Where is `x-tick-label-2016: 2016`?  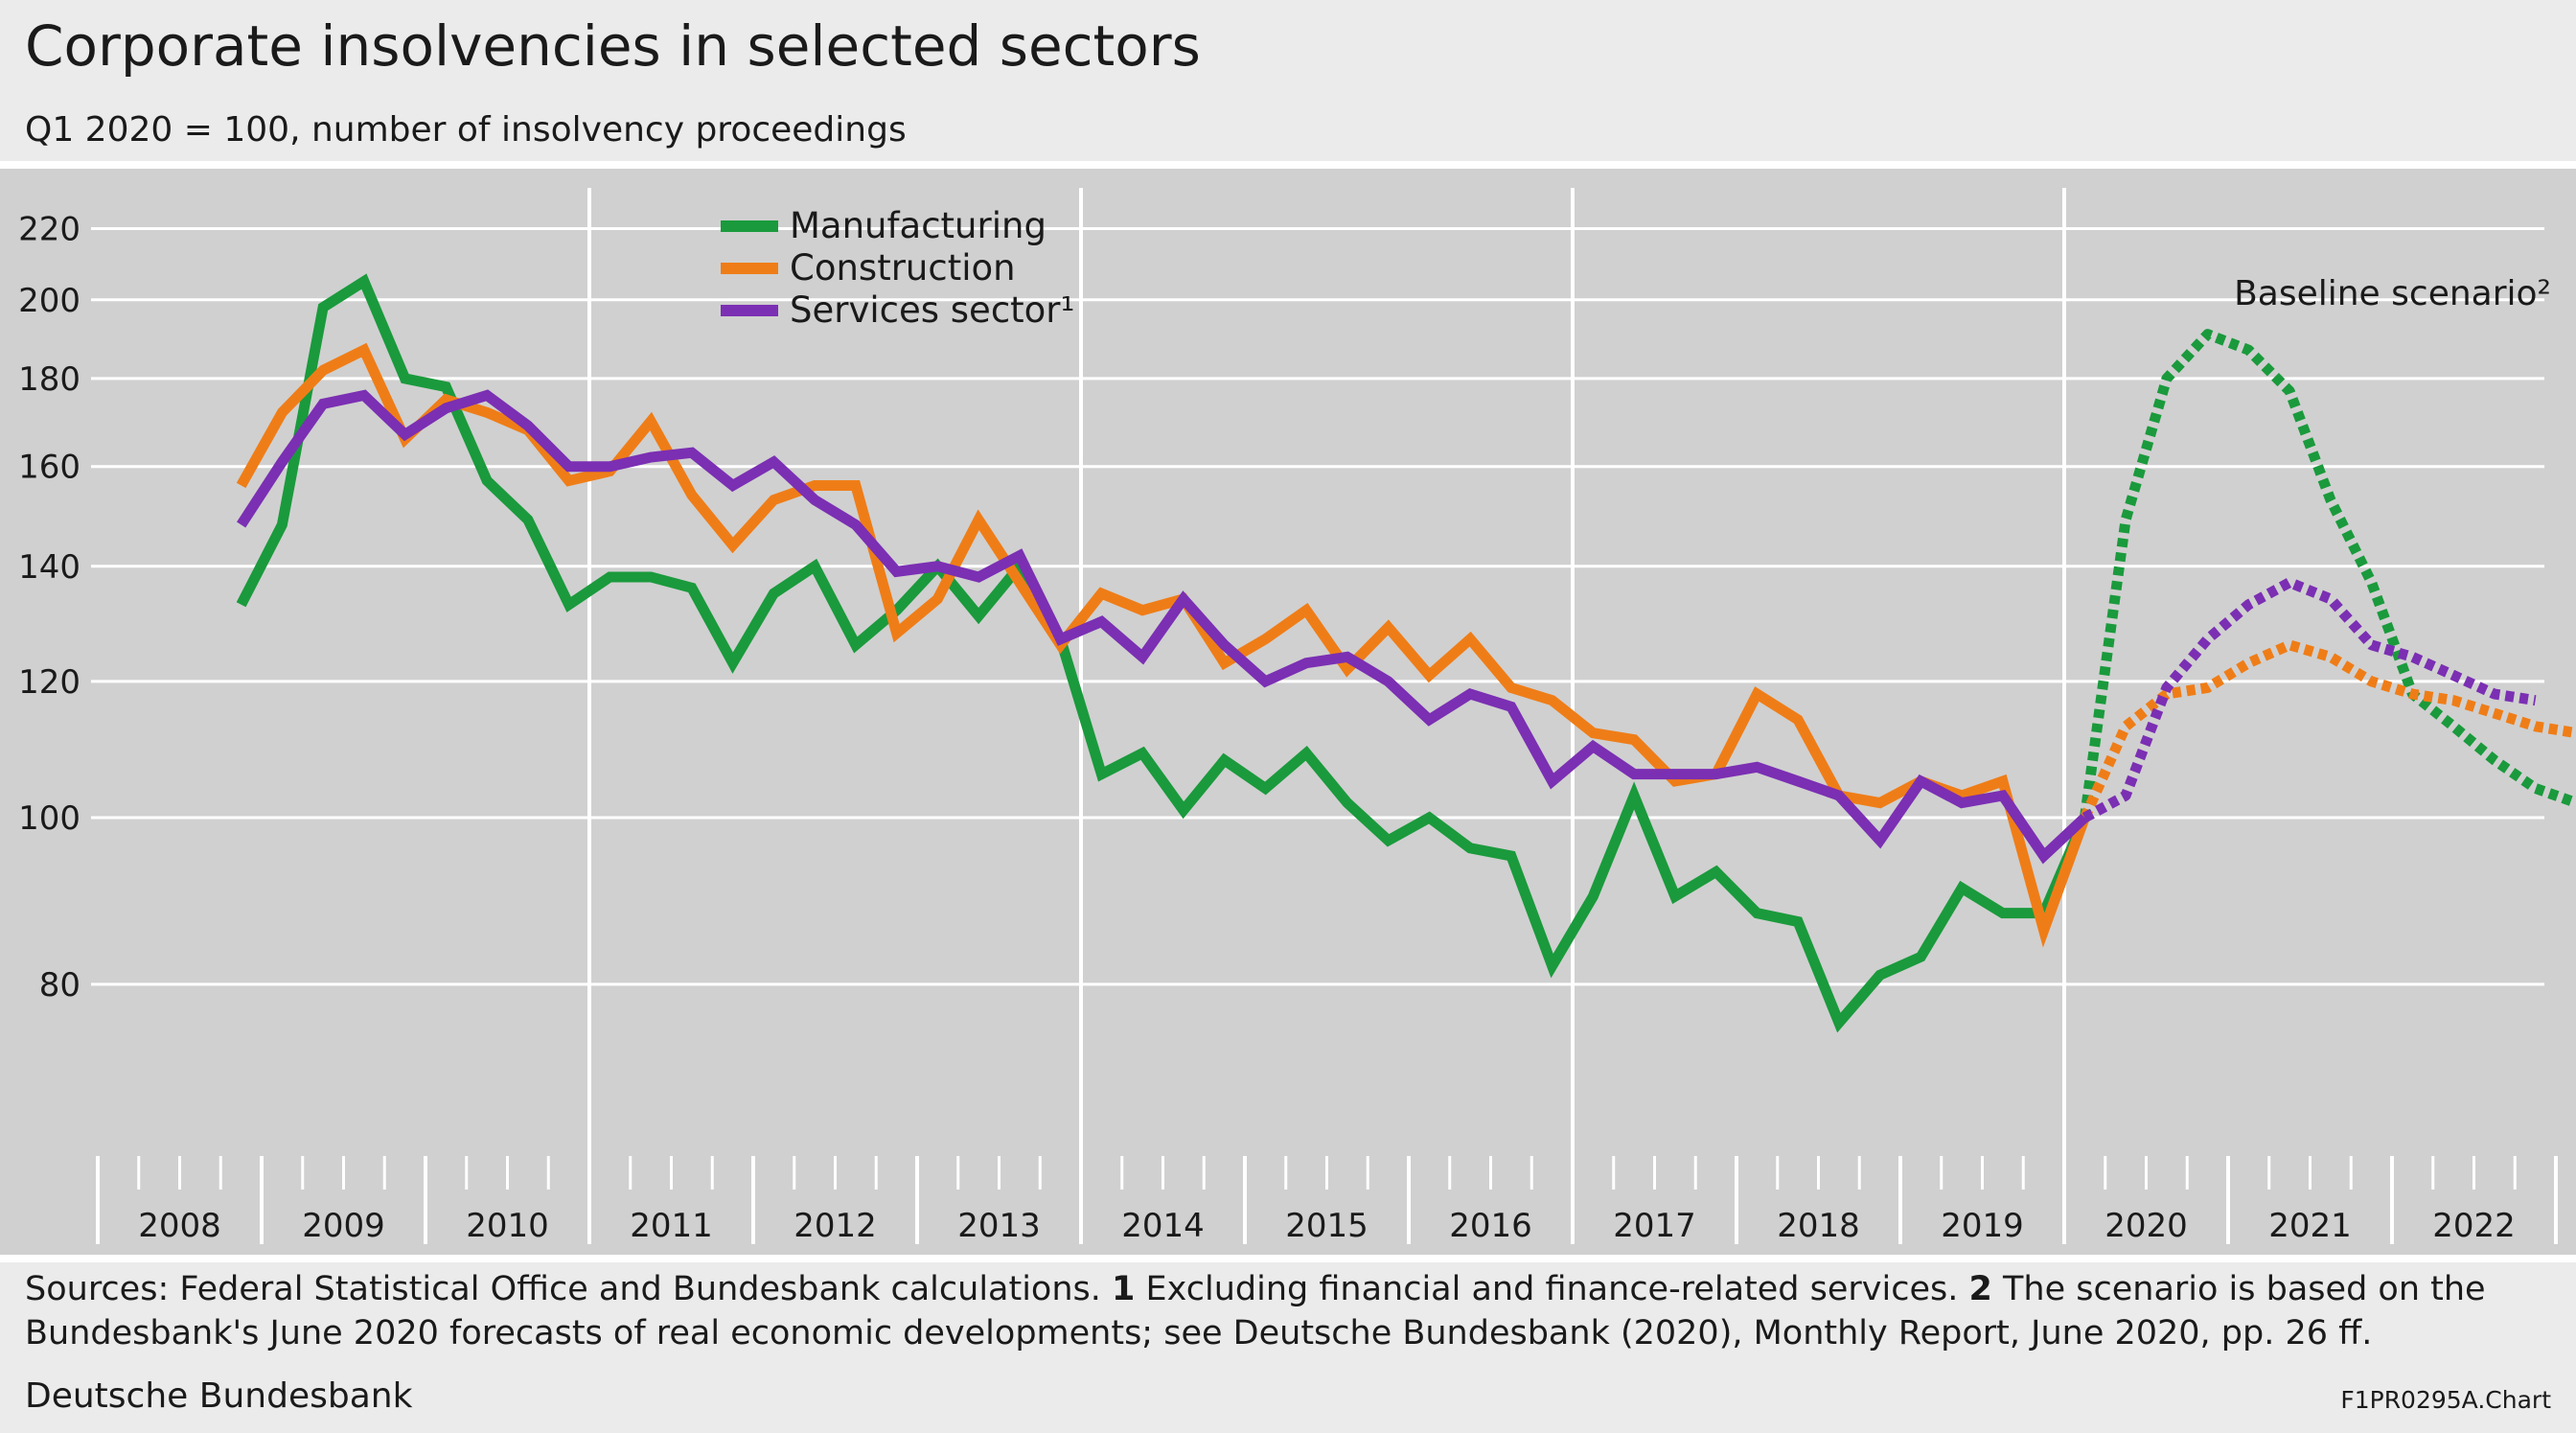 x-tick-label-2016: 2016 is located at coordinates (1490, 1226).